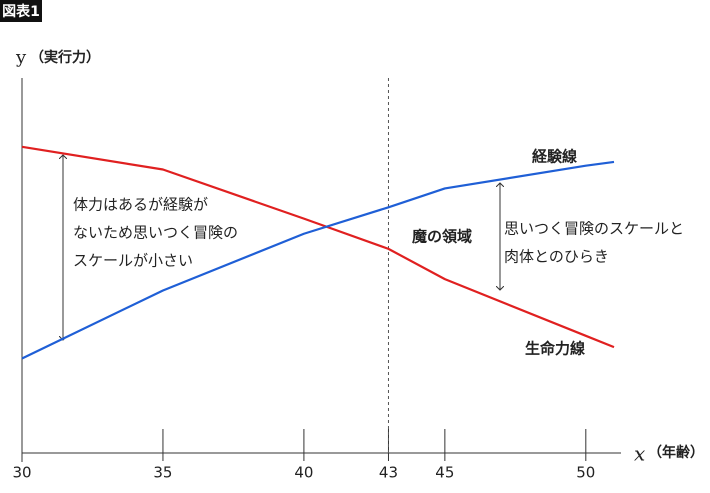 This screenshot has height=493, width=710. I want to click on badge: 図表1, so click(21, 11).